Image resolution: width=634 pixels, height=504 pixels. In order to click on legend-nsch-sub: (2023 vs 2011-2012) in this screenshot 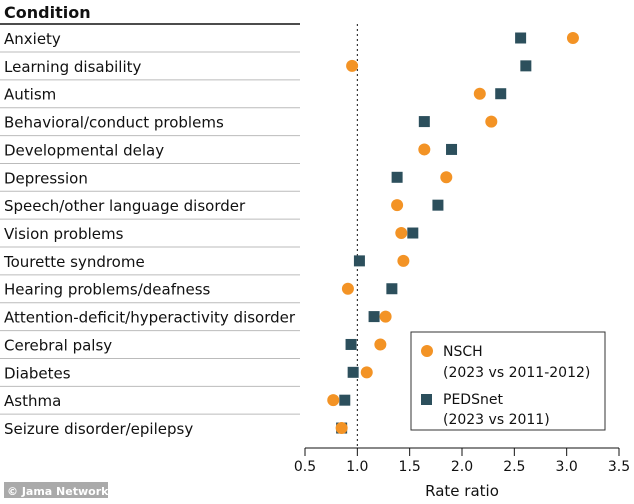, I will do `click(516, 373)`.